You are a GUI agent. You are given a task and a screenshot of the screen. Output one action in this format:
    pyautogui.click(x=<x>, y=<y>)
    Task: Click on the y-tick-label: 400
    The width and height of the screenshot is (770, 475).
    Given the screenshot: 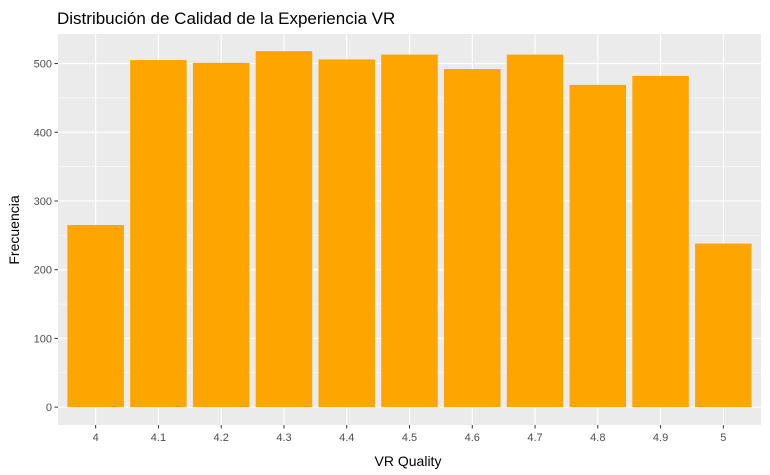 What is the action you would take?
    pyautogui.click(x=43, y=133)
    